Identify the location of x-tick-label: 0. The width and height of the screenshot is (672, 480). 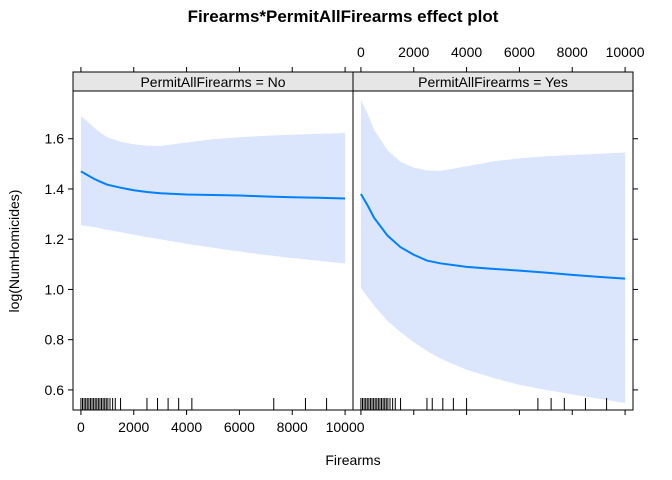
(81, 427).